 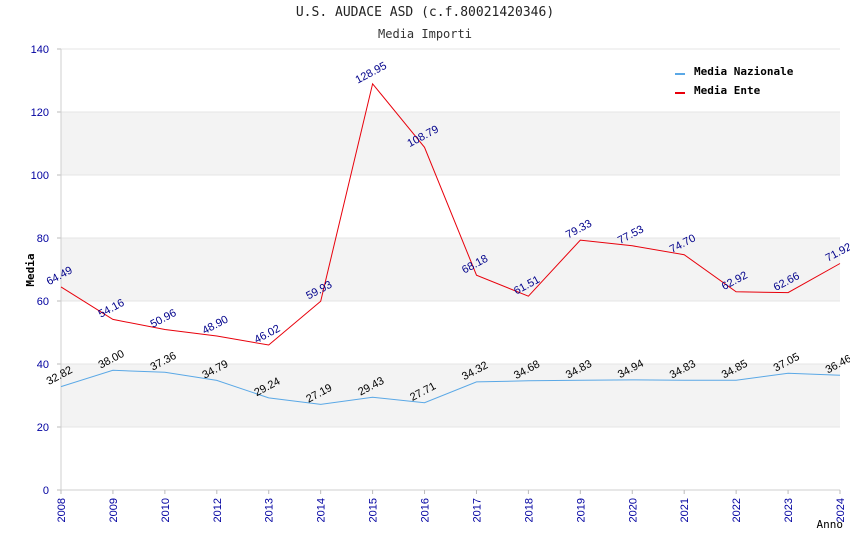 I want to click on series-line-media-nazionale, so click(x=450, y=387).